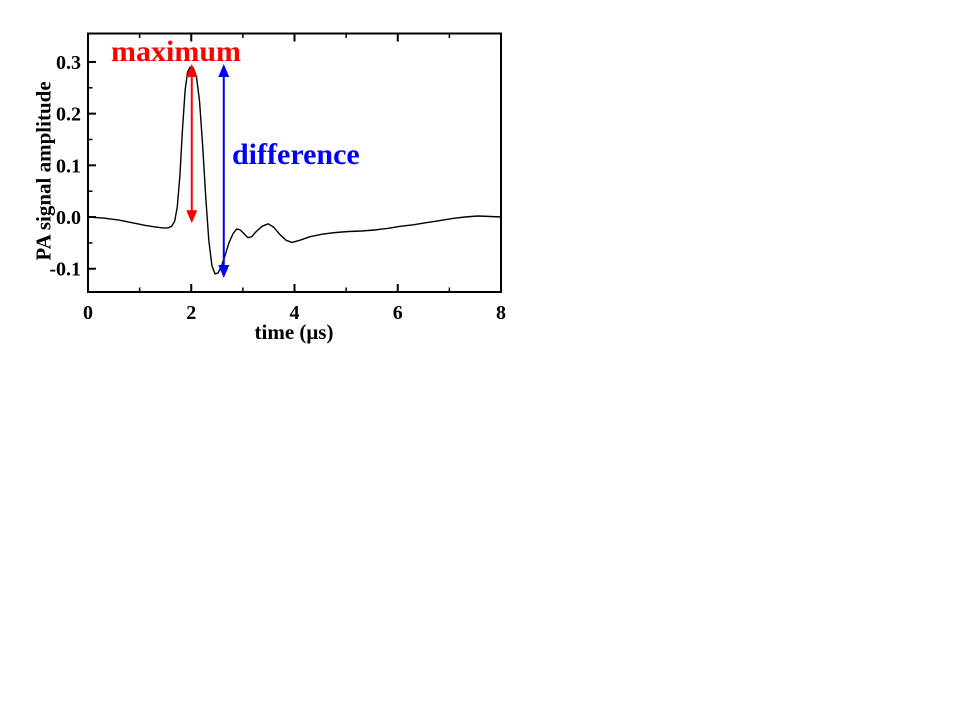 The image size is (959, 719). Describe the element at coordinates (224, 272) in the screenshot. I see `difference-arrow-head-bottom` at that location.